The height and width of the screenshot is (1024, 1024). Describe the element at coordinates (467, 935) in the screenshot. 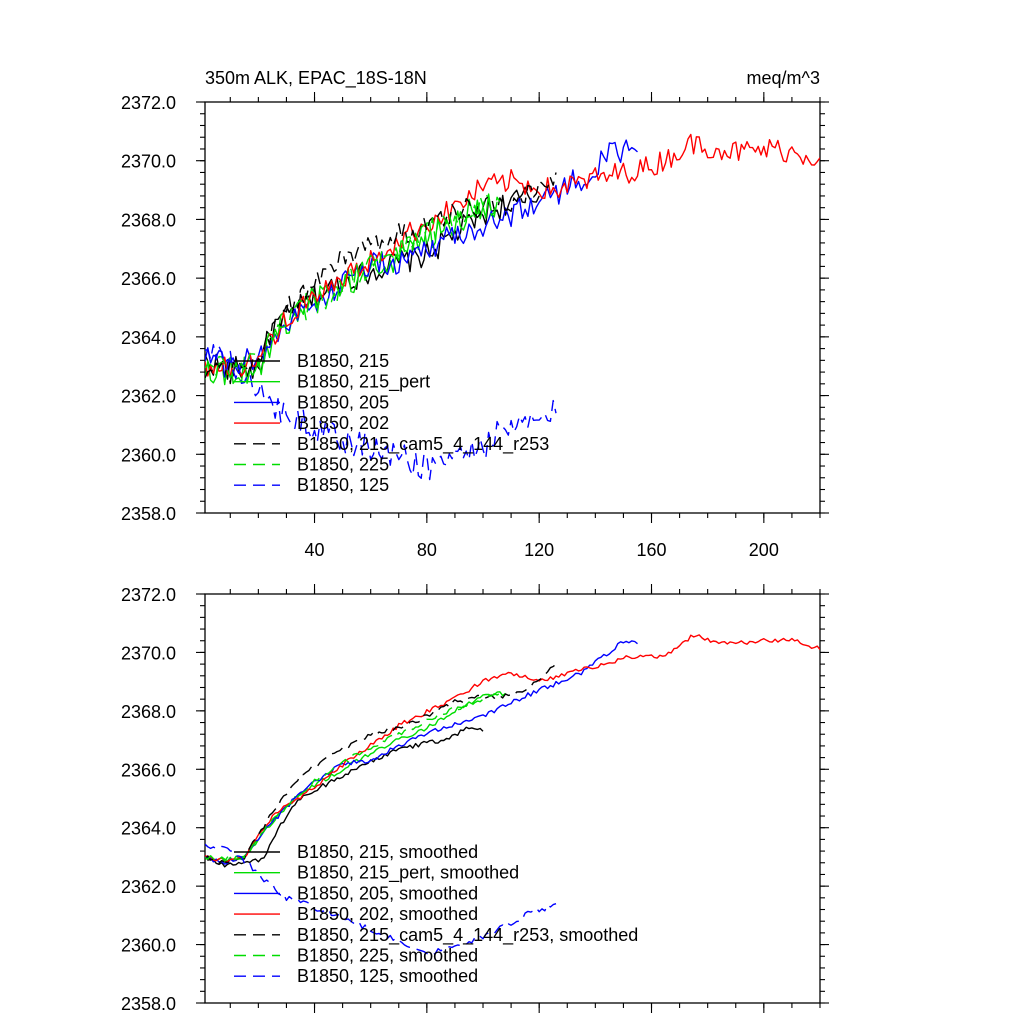

I see `legend-label: B1850, 215_cam5_4_144_r253, smoothed` at that location.